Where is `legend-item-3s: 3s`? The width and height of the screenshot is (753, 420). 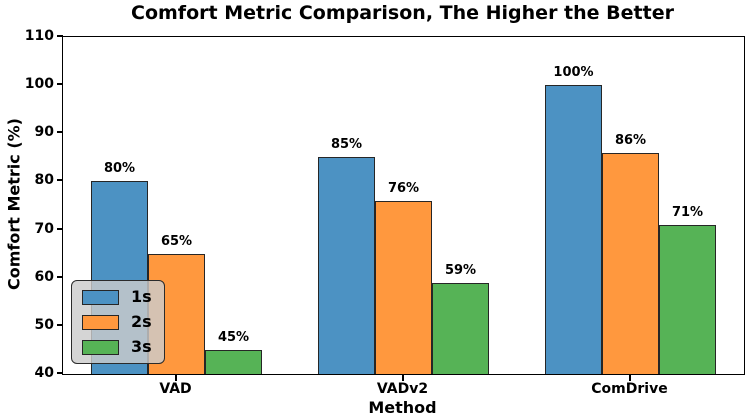 legend-item-3s: 3s is located at coordinates (117, 347).